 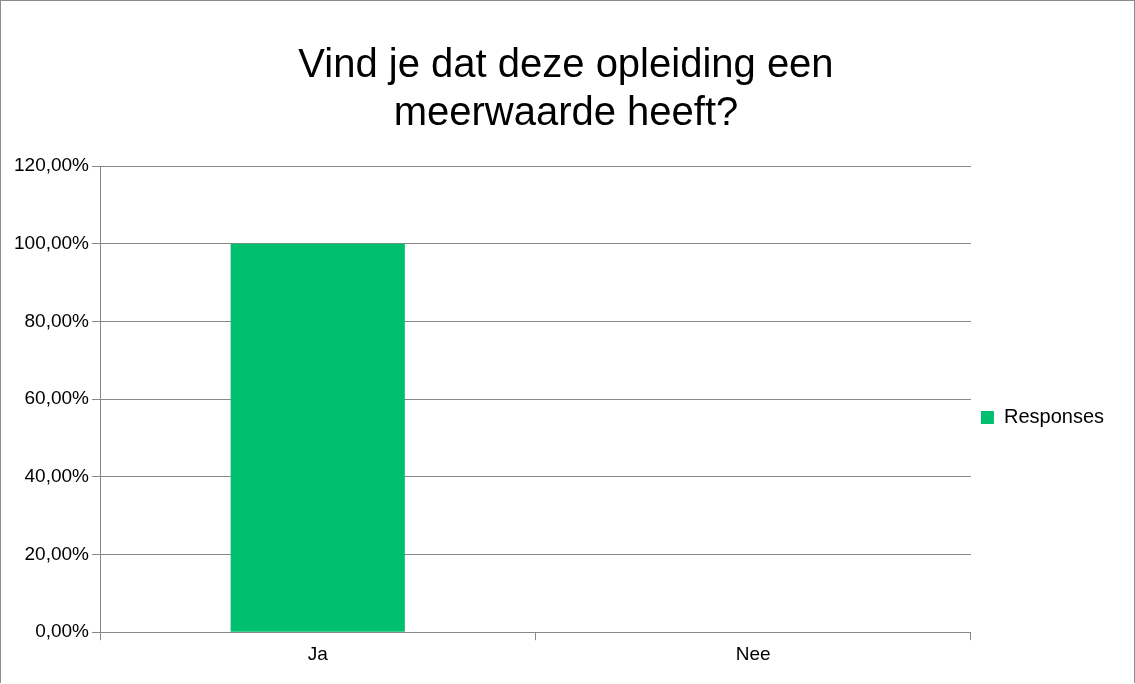 I want to click on y-tick-label: 60,00%, so click(x=57, y=398).